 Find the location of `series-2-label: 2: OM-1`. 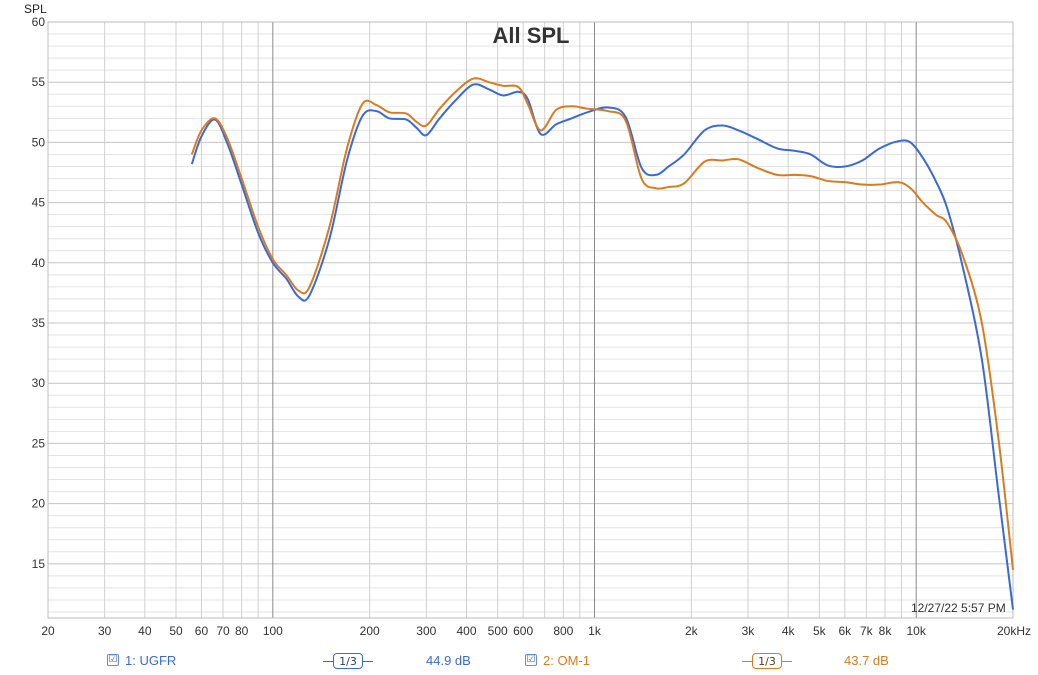

series-2-label: 2: OM-1 is located at coordinates (566, 660).